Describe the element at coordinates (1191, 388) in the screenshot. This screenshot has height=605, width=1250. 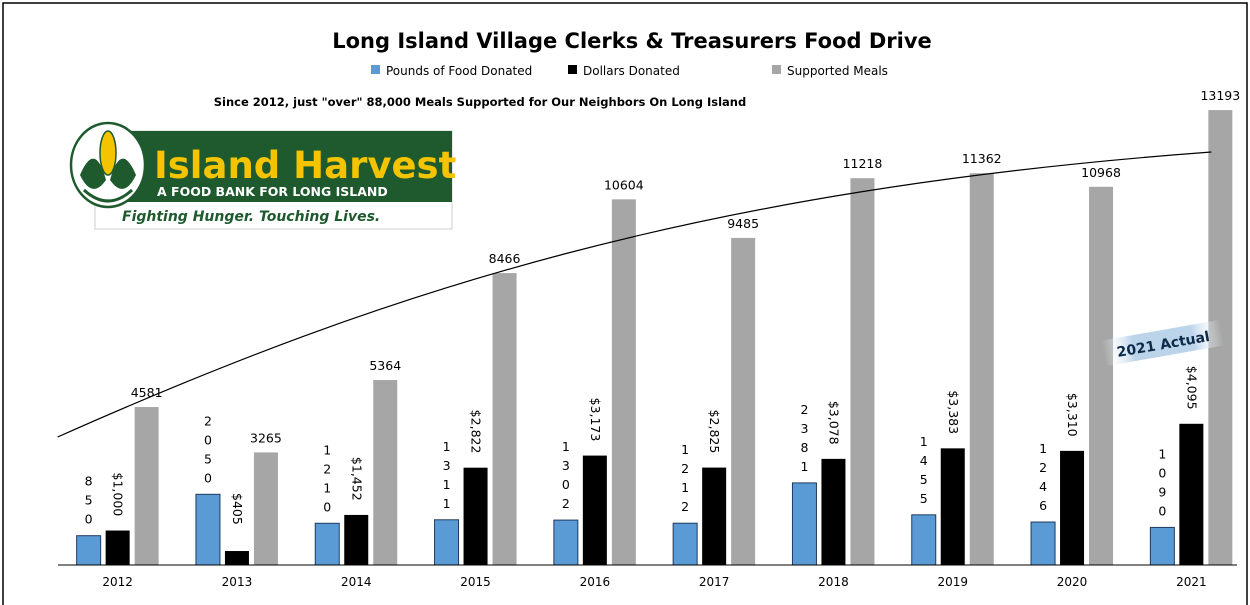
I see `data-label-dollars-2021: $4,095` at that location.